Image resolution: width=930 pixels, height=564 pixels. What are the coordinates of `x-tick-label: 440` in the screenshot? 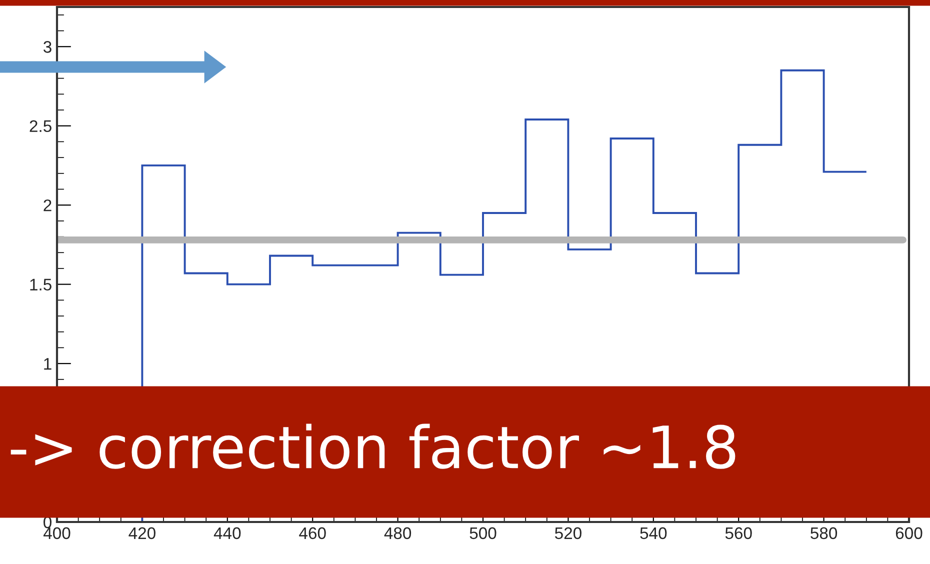 It's located at (227, 533).